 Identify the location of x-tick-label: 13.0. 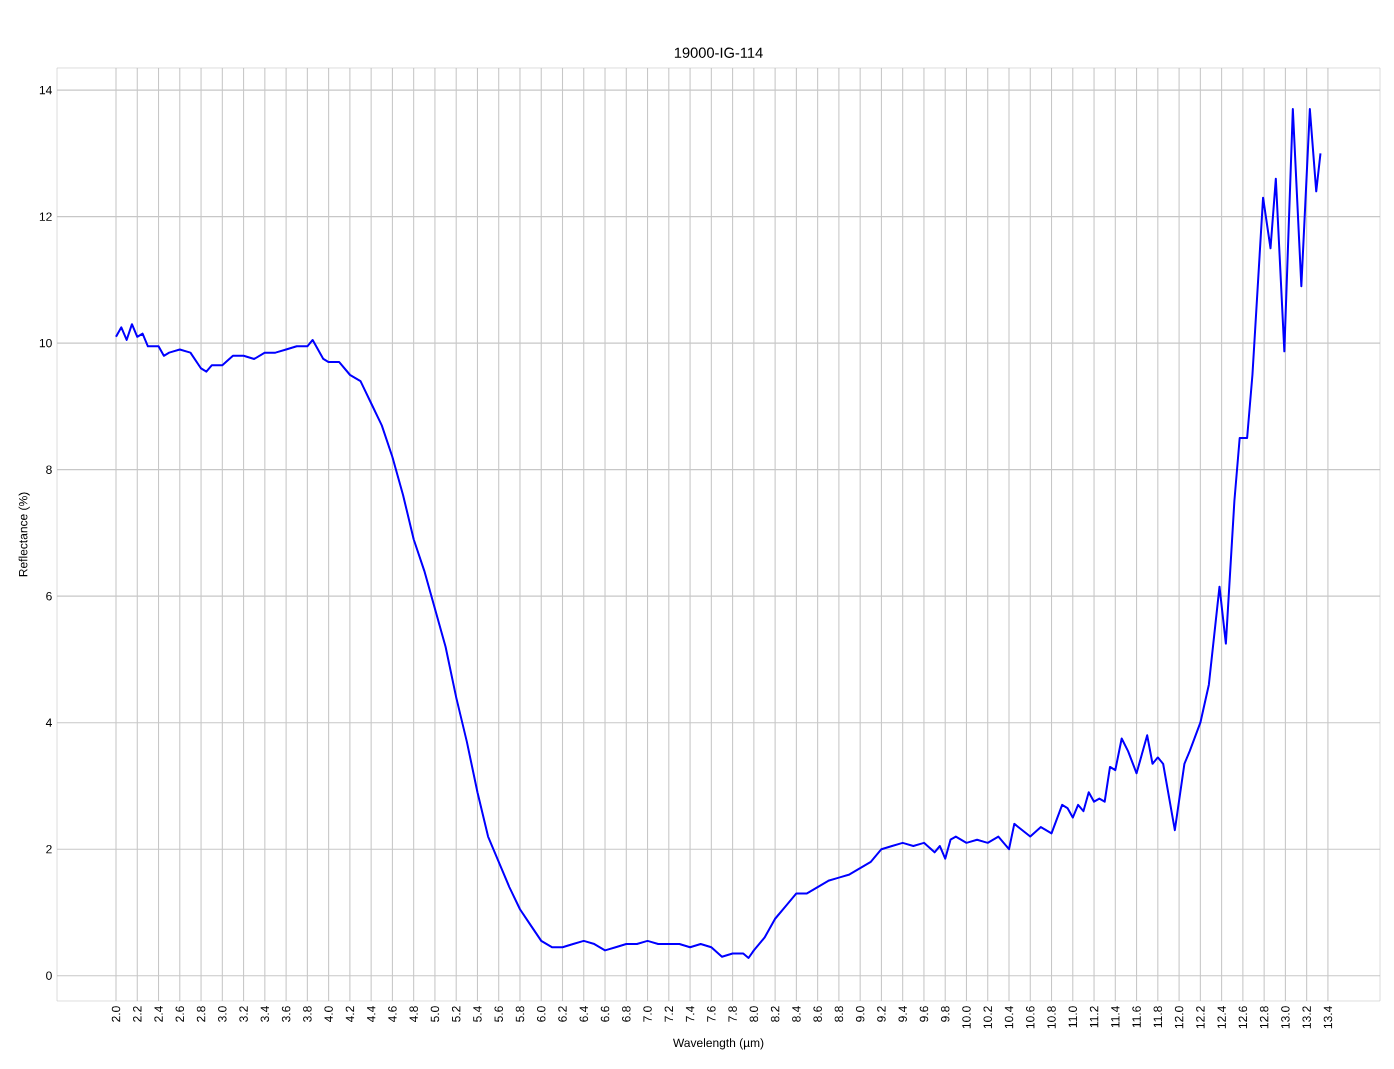
(1285, 1017).